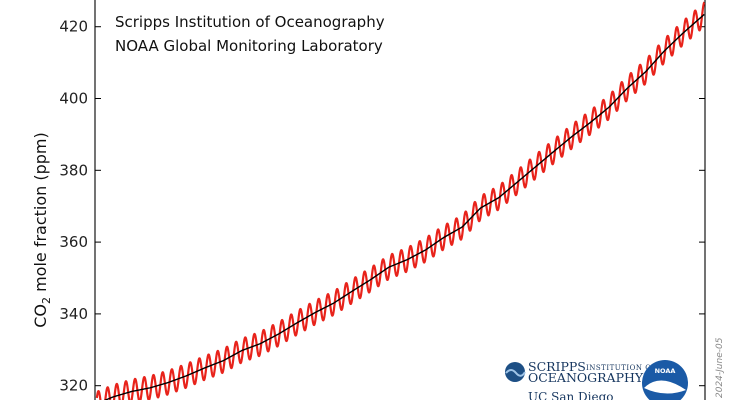 The image size is (740, 400). Describe the element at coordinates (73, 314) in the screenshot. I see `y-tick-label: 340` at that location.